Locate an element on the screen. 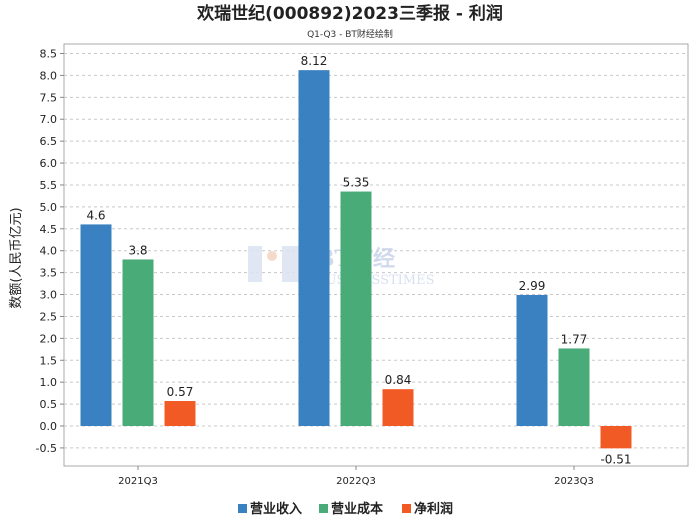 Image resolution: width=700 pixels, height=524 pixels. bar-营业成本-2022Q3 is located at coordinates (356, 308).